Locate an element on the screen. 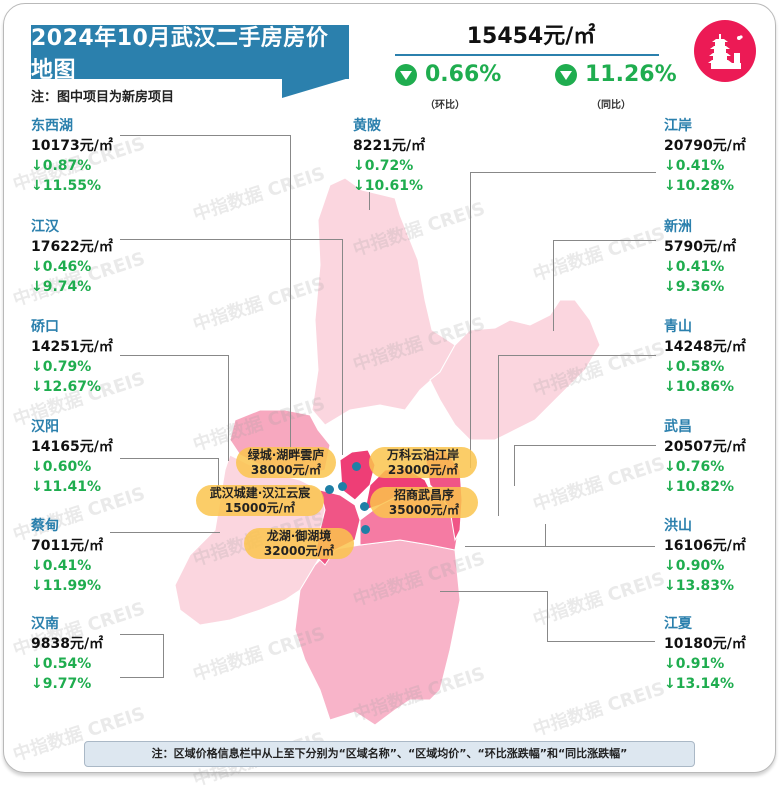 Image resolution: width=781 pixels, height=792 pixels. district-mom: ↓0.79% is located at coordinates (61, 367).